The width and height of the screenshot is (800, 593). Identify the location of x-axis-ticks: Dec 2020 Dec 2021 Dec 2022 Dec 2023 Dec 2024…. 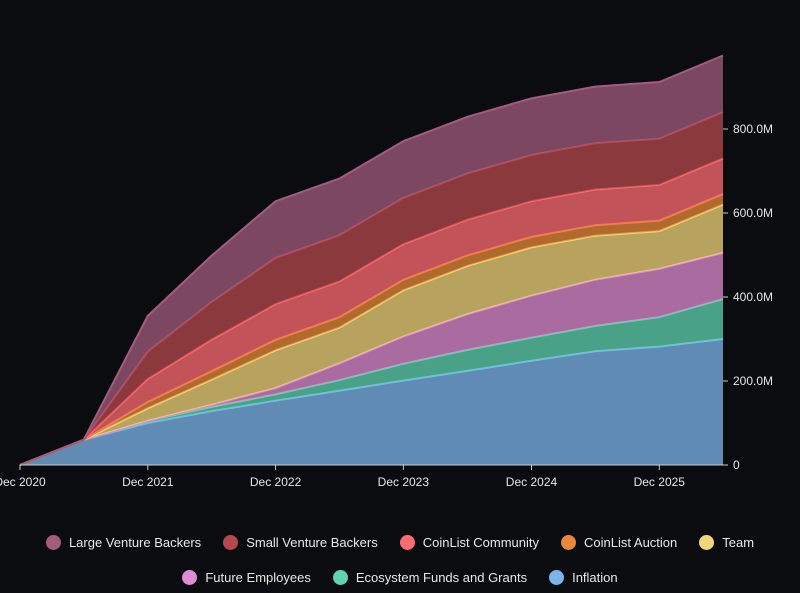
(342, 477).